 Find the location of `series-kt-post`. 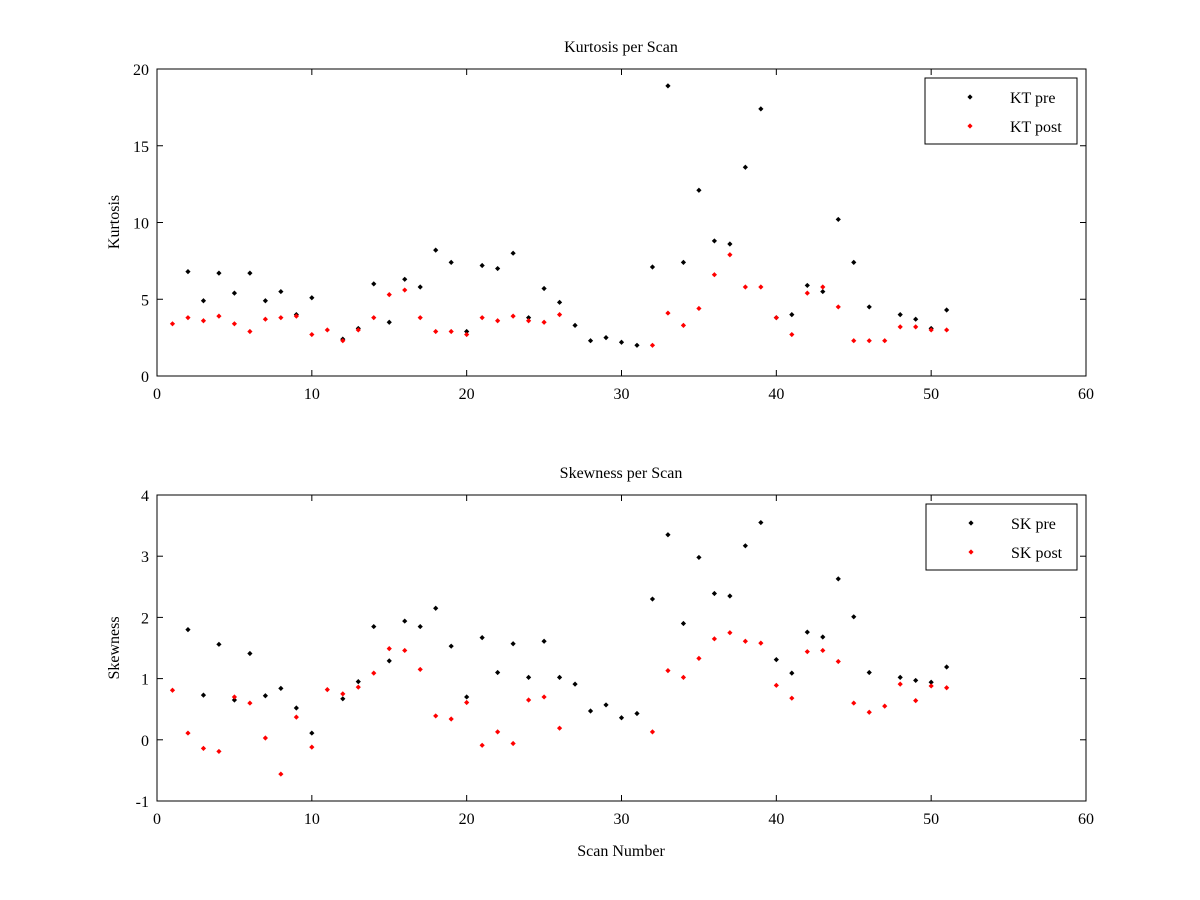

series-kt-post is located at coordinates (559, 300).